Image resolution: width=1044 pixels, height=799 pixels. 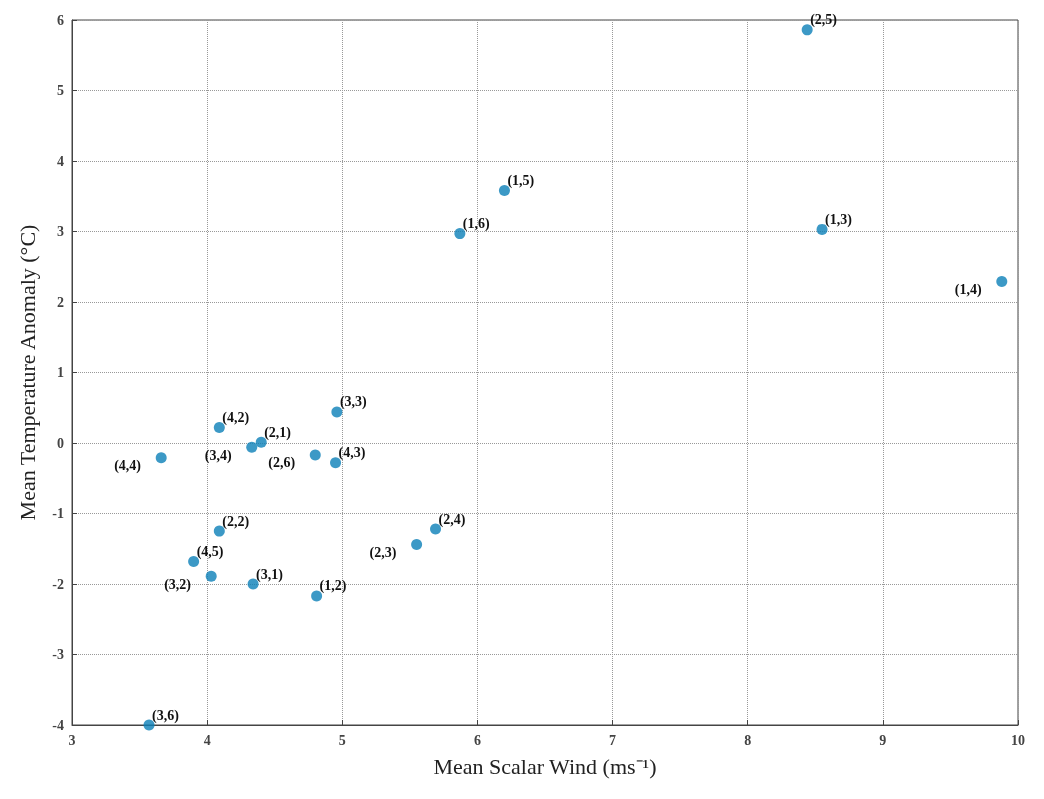 I want to click on x-tick-label: 10, so click(x=1018, y=740).